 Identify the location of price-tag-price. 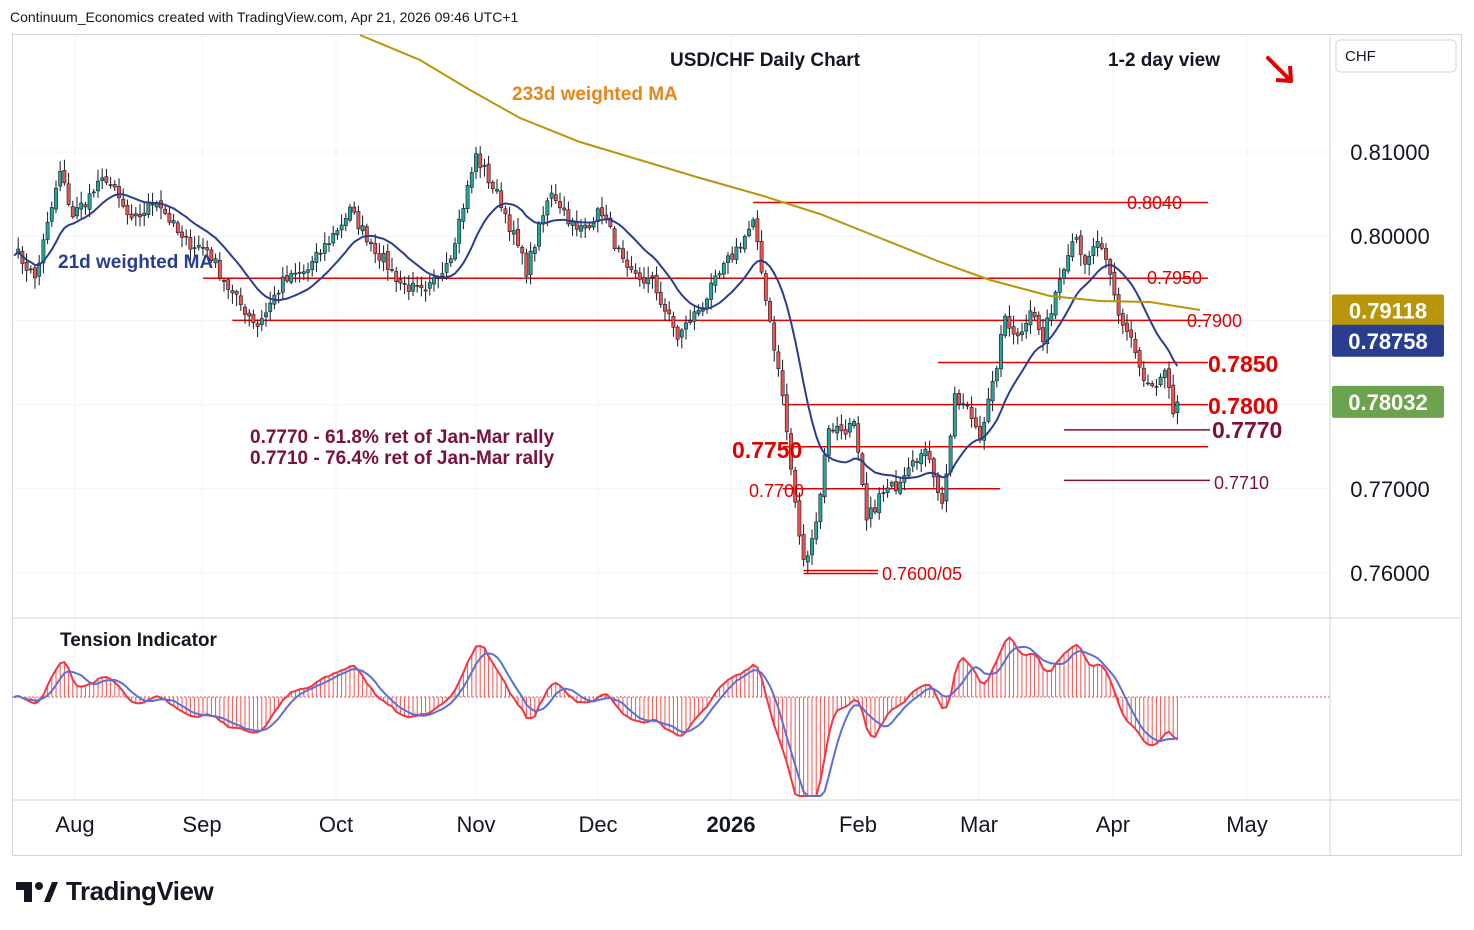
(1388, 401).